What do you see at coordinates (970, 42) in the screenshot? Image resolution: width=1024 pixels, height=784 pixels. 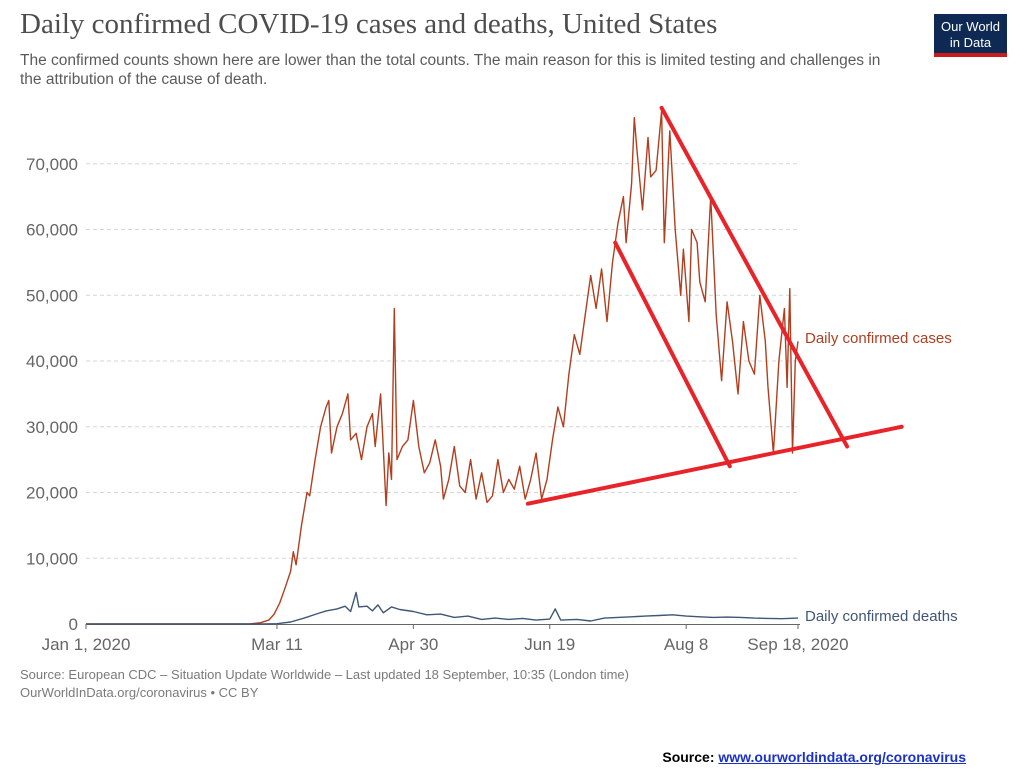 I see `logo-line-2: in Data` at bounding box center [970, 42].